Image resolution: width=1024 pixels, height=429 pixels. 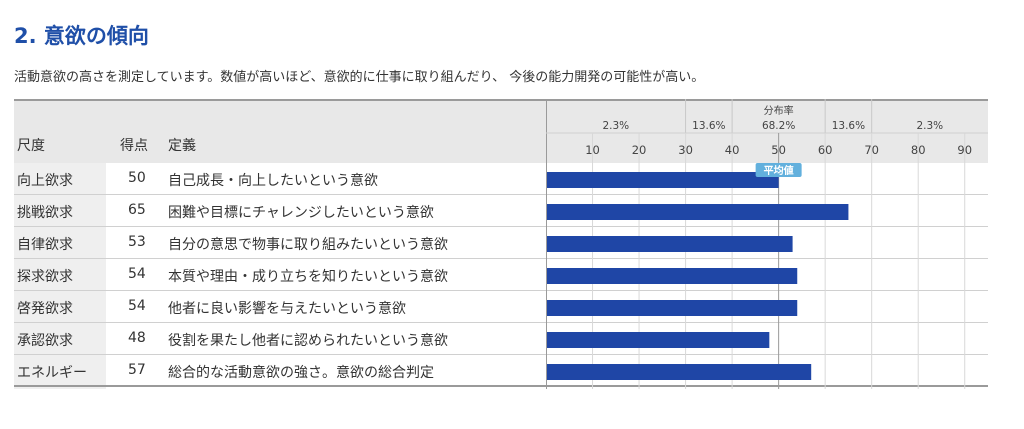 I want to click on row-scale: エネルギー, so click(x=52, y=373).